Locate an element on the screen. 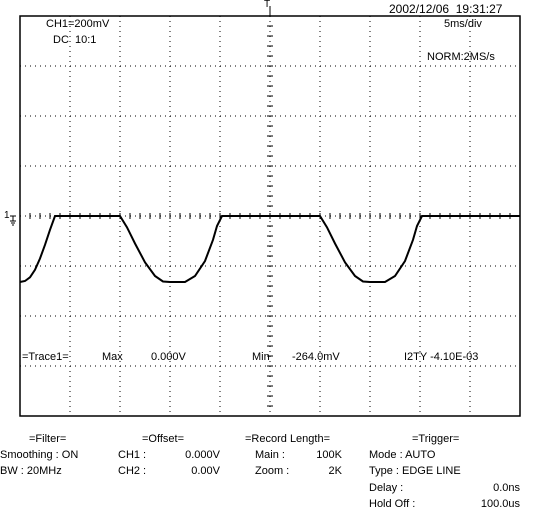 The width and height of the screenshot is (544, 512). record-main-value: 100K is located at coordinates (329, 455).